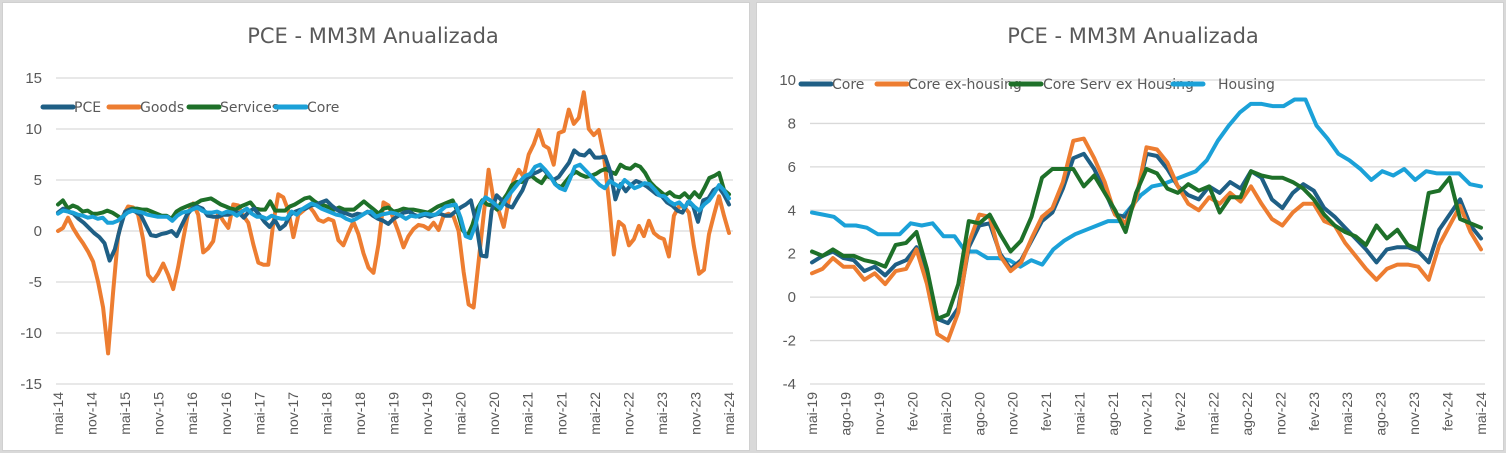 The image size is (1506, 453). I want to click on legend-item-core-serv-ex-housing: Core Serv ex Housing, so click(1101, 85).